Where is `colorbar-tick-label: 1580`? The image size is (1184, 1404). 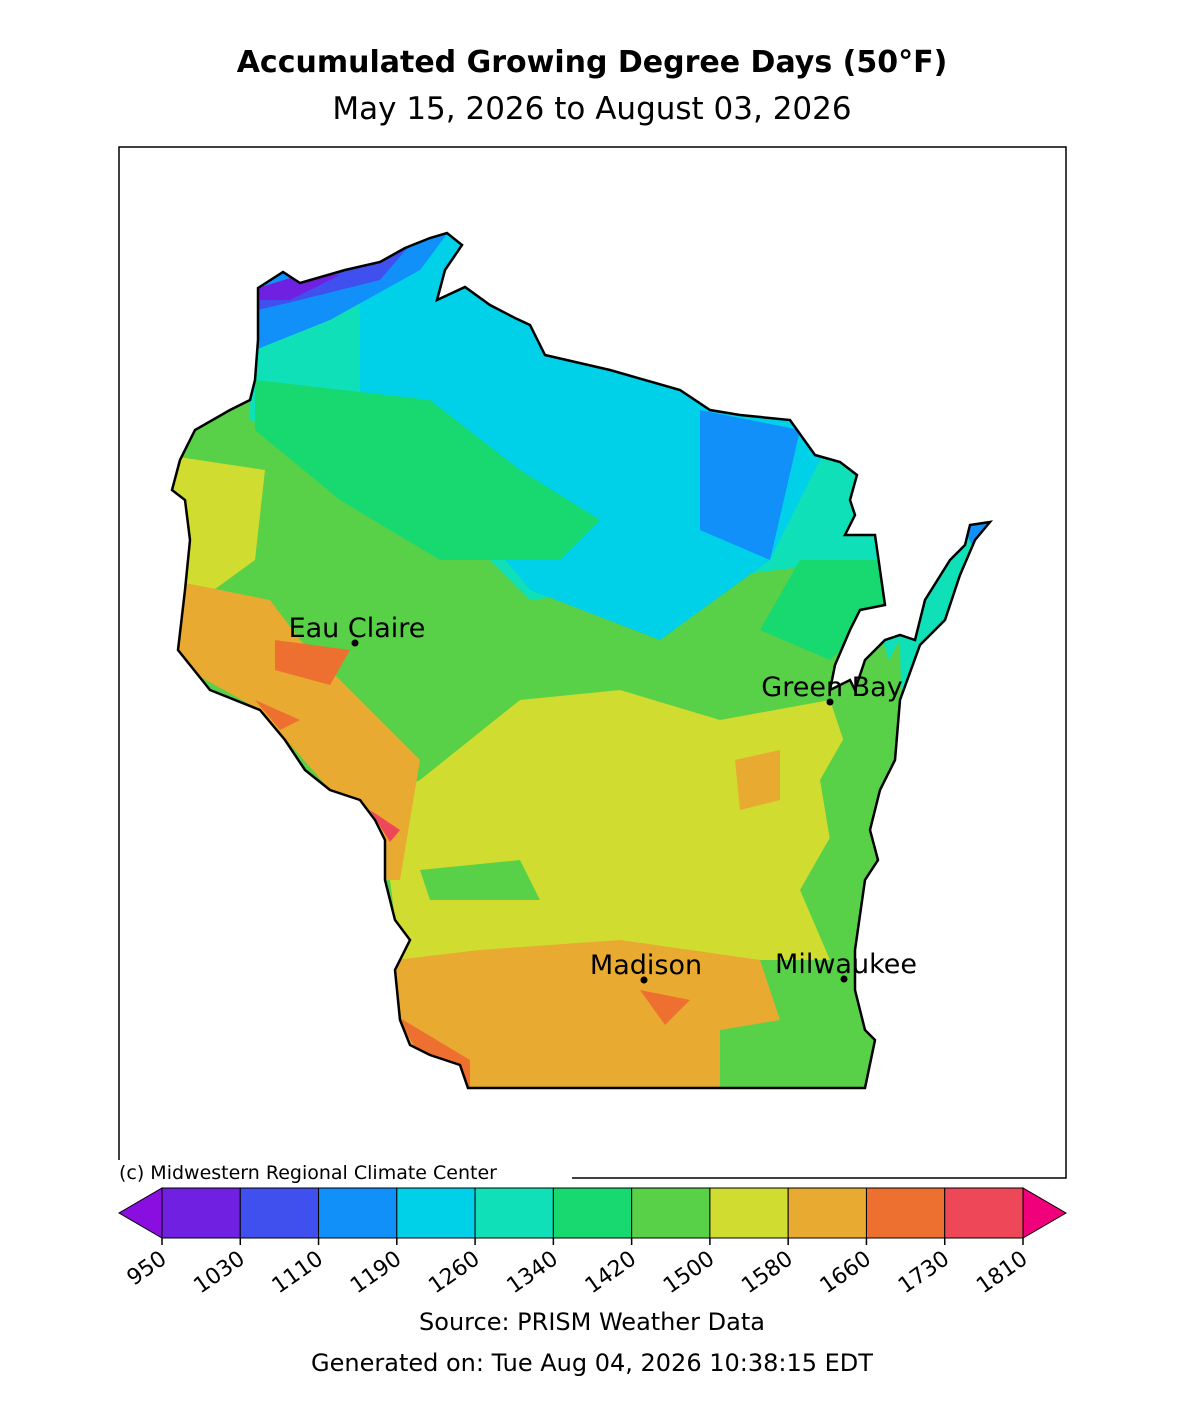
colorbar-tick-label: 1580 is located at coordinates (767, 1272).